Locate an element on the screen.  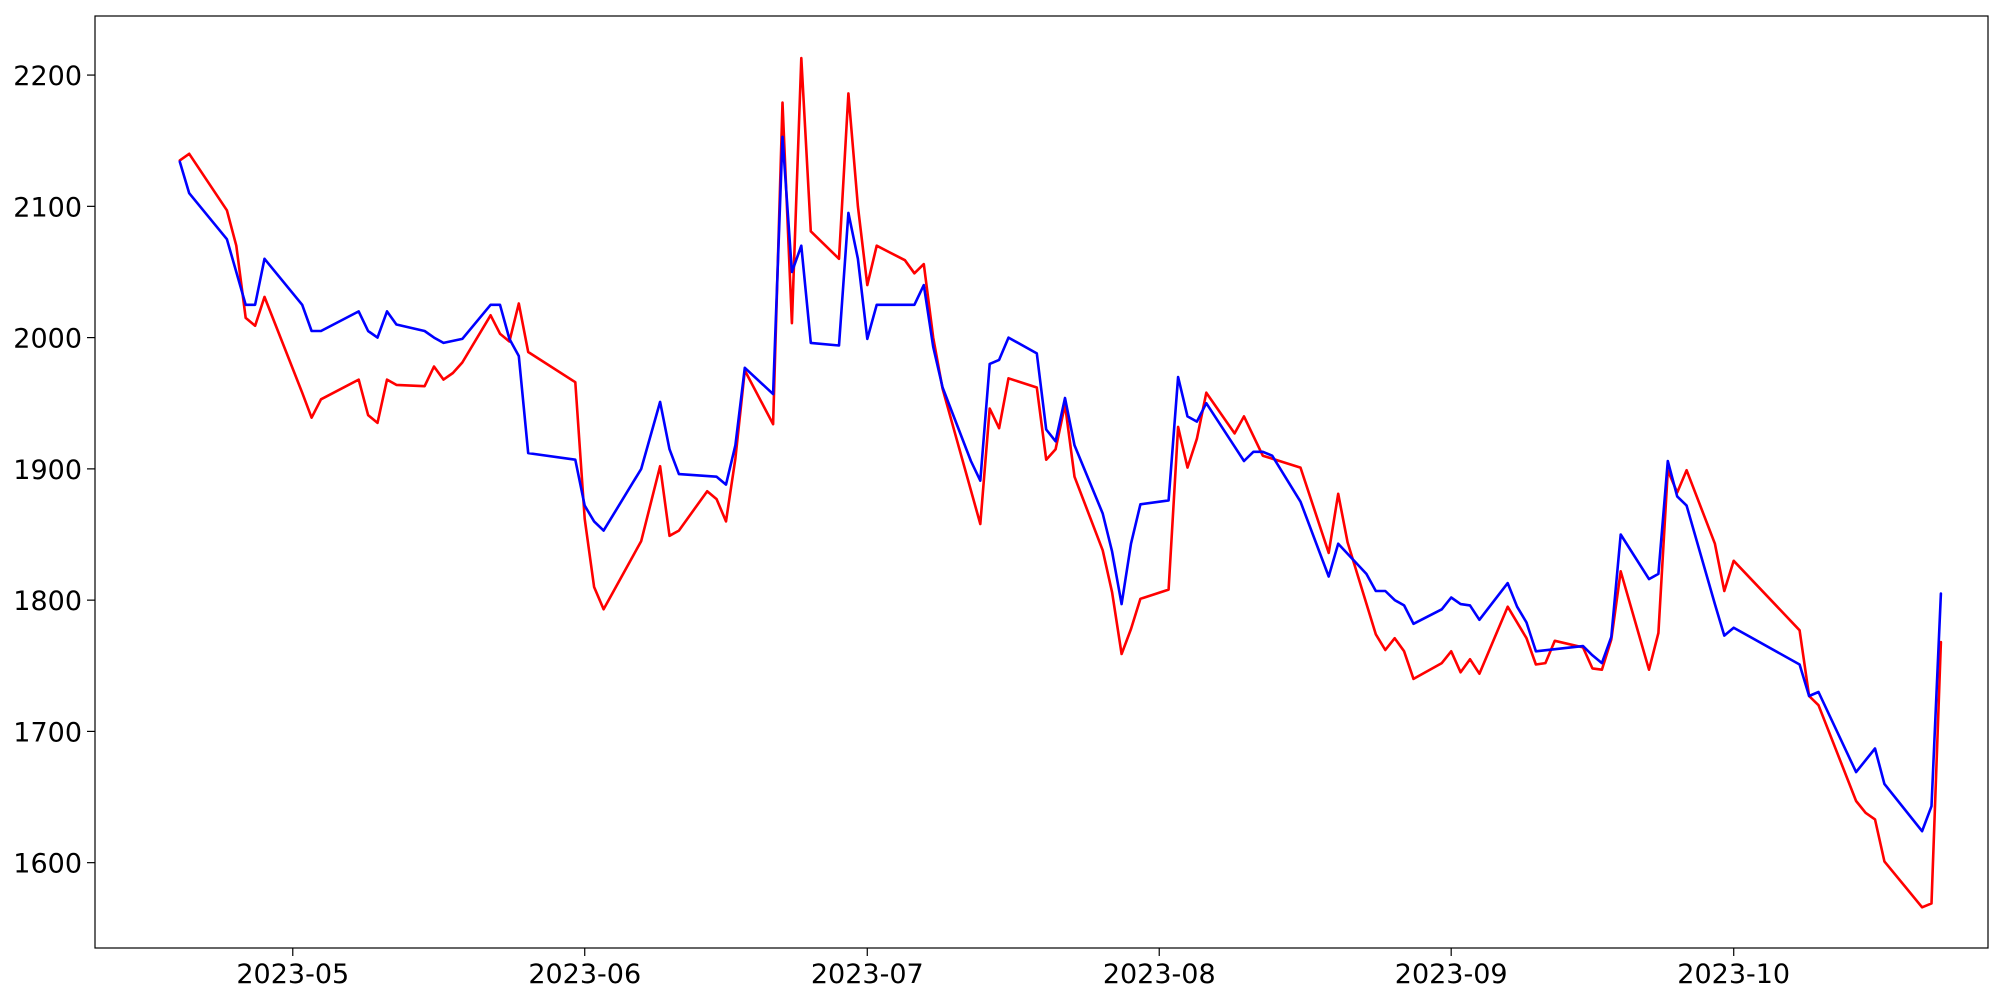
y-tick-label: 1900 is located at coordinates (47, 470).